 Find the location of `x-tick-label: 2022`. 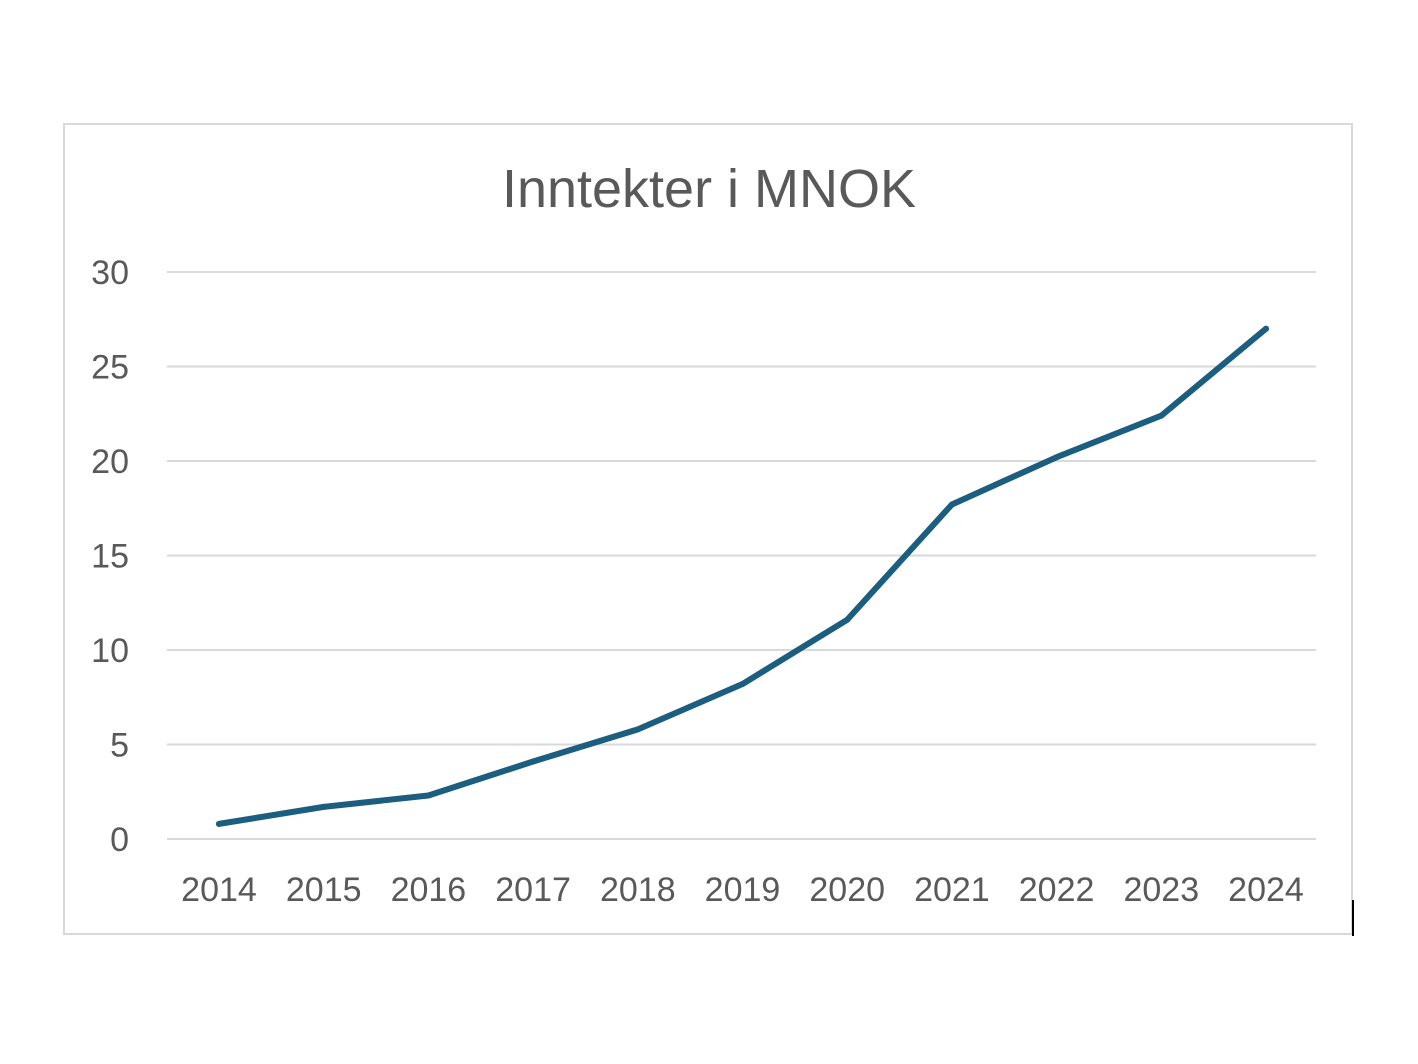

x-tick-label: 2022 is located at coordinates (1057, 890).